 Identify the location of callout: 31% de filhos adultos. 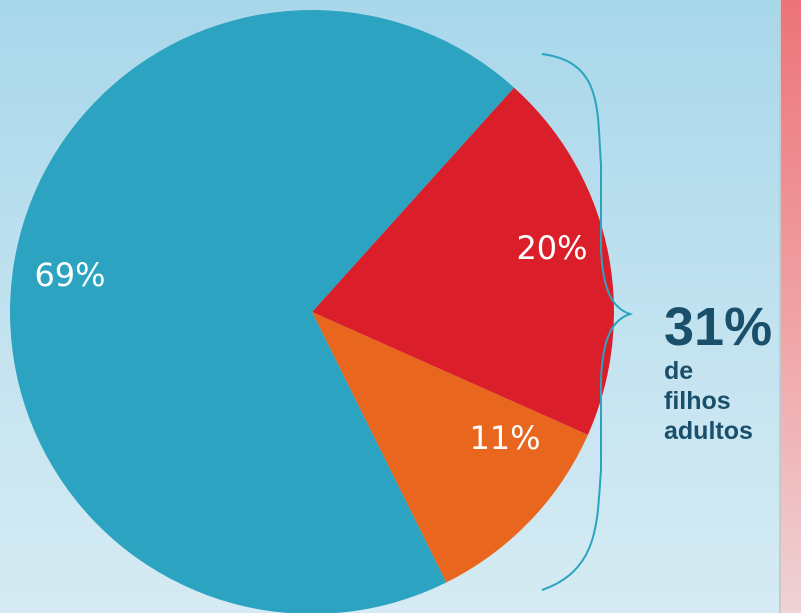
(718, 373).